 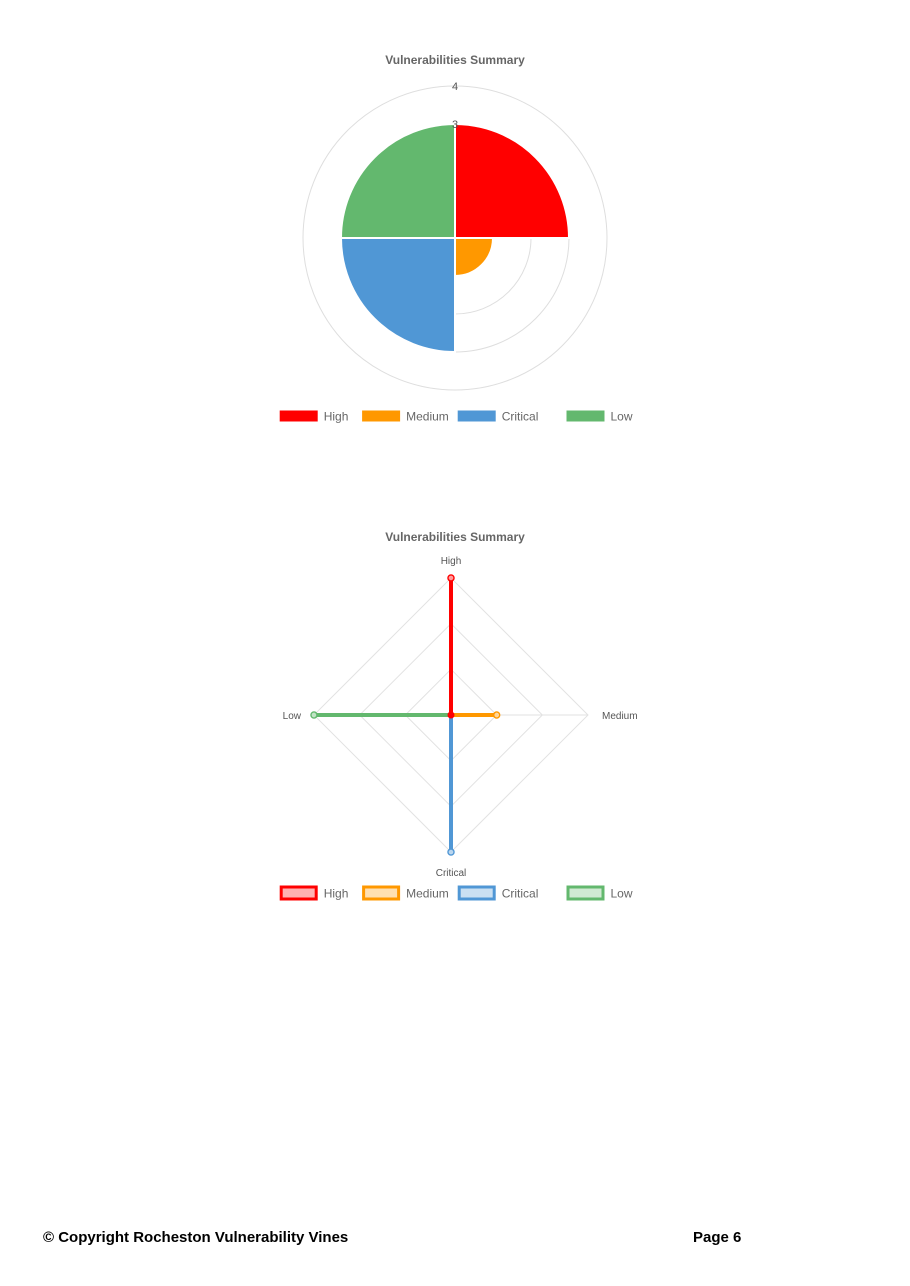 What do you see at coordinates (397, 180) in the screenshot?
I see `polar-slice-low` at bounding box center [397, 180].